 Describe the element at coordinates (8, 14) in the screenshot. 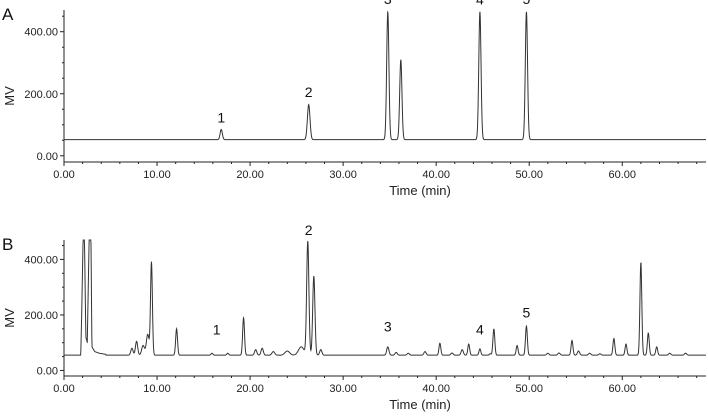

I see `panel-label: A` at that location.